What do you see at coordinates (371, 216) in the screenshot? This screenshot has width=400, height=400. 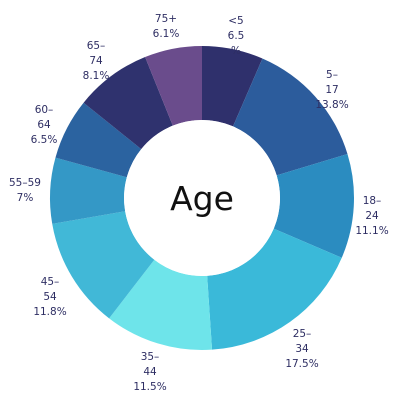 I see `slice-label: 18– 24 11.1%` at bounding box center [371, 216].